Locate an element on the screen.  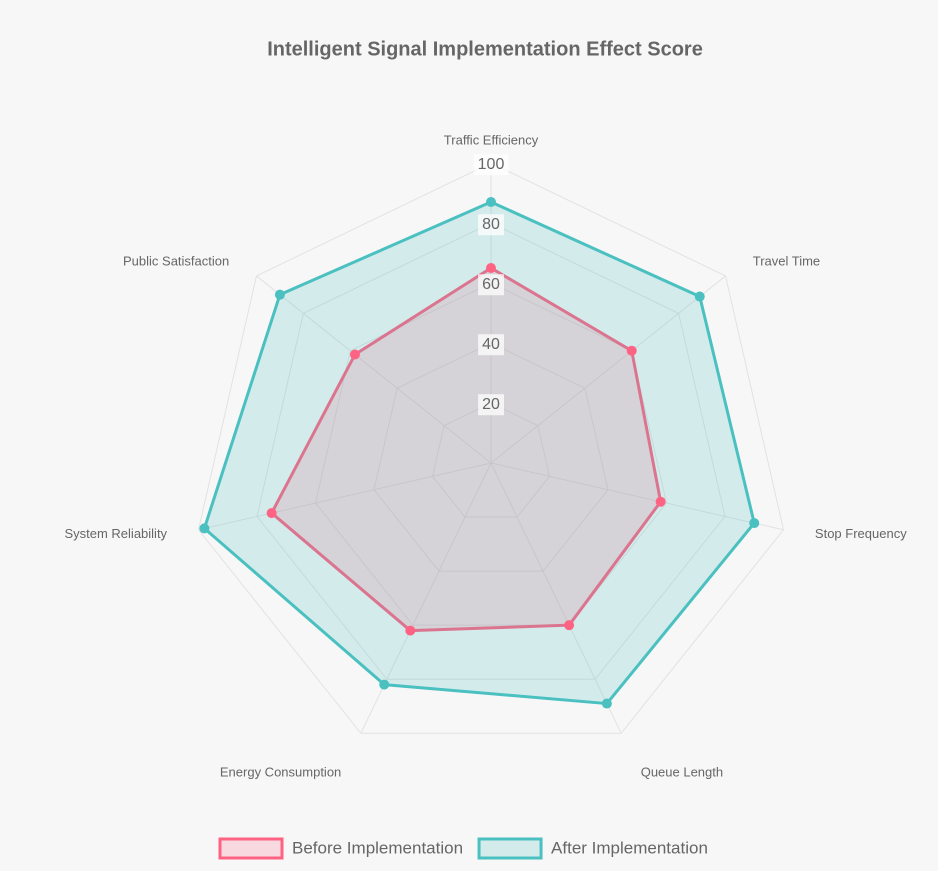
category-label: Travel Time is located at coordinates (786, 261).